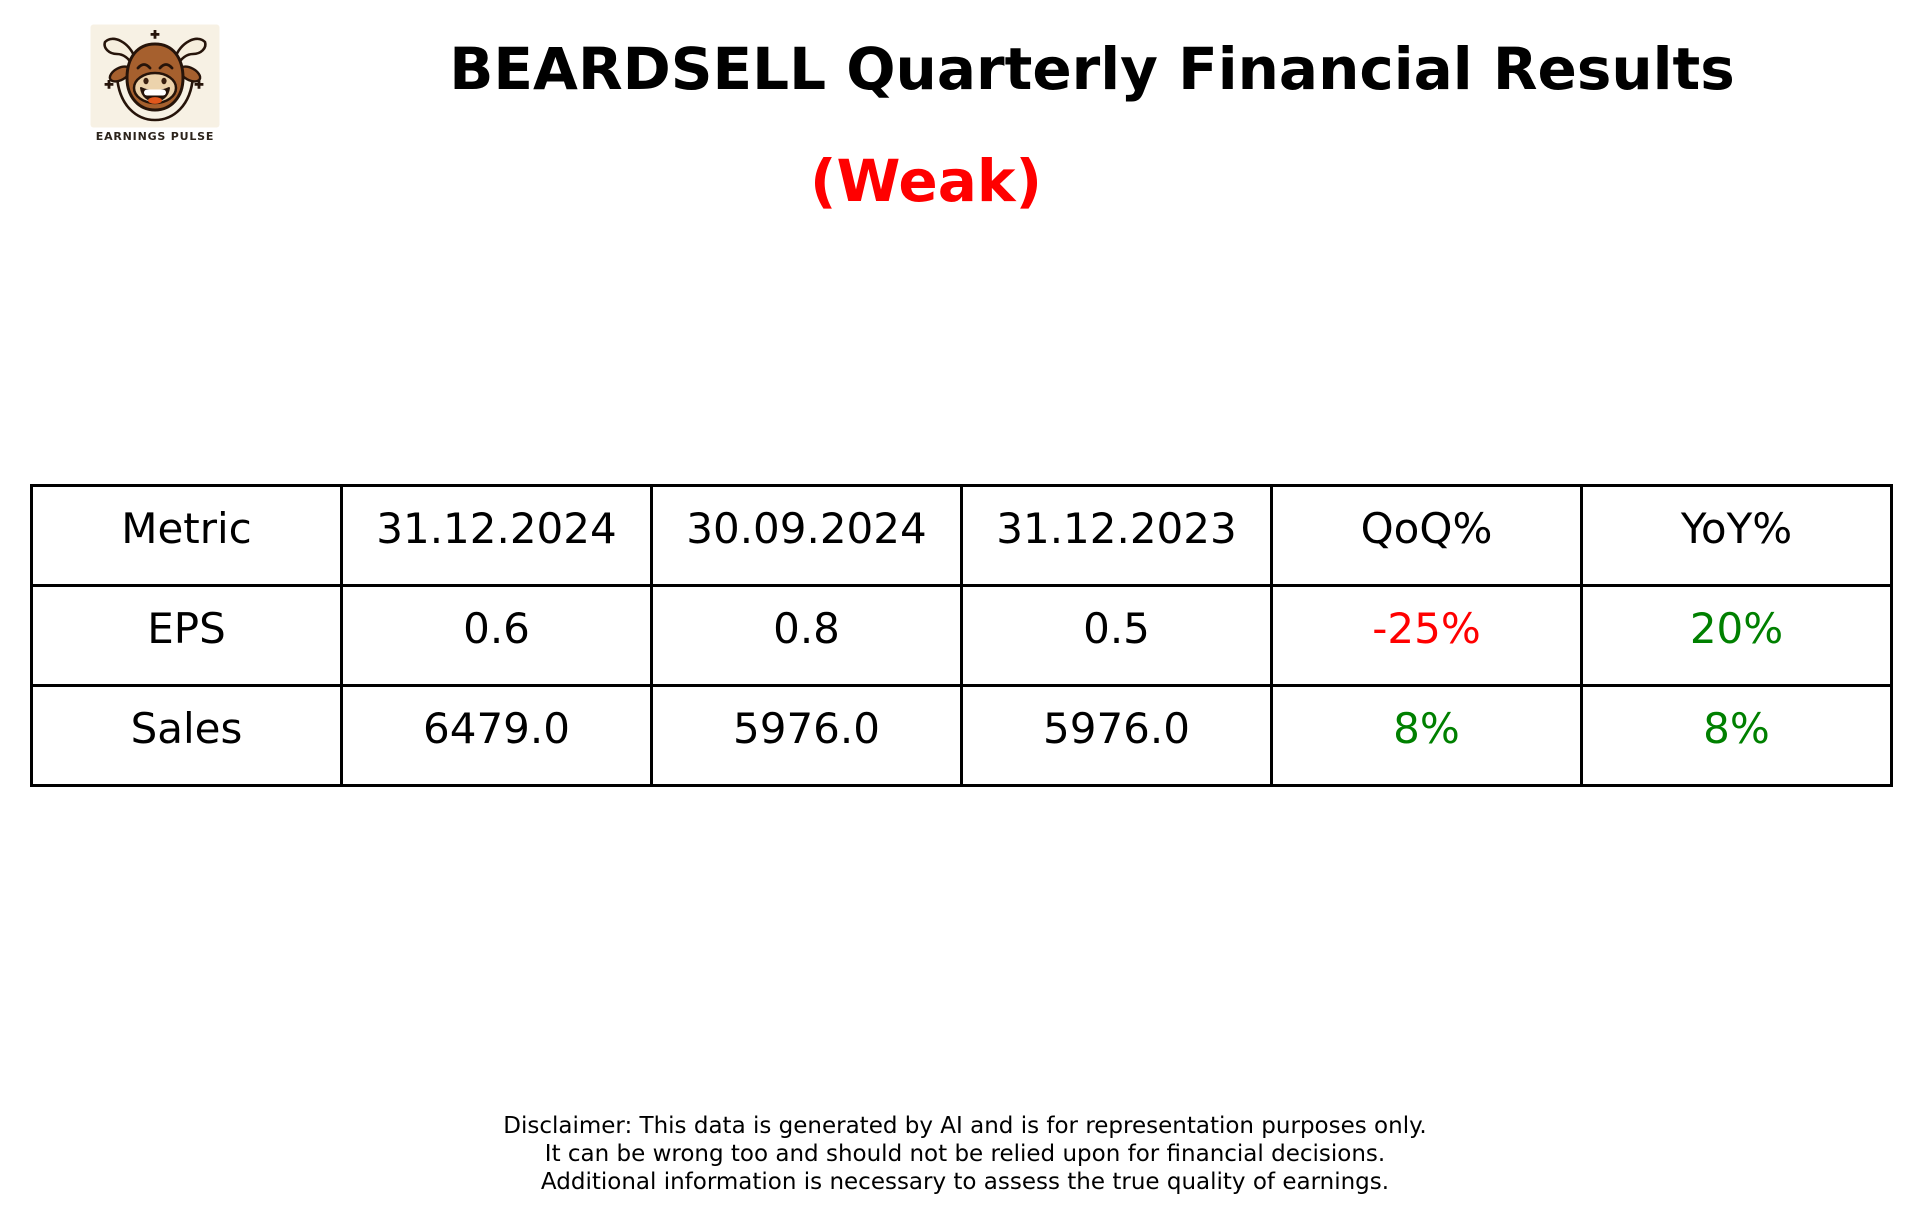 The width and height of the screenshot is (1919, 1220). Describe the element at coordinates (806, 635) in the screenshot. I see `value-cell: 0.8` at that location.